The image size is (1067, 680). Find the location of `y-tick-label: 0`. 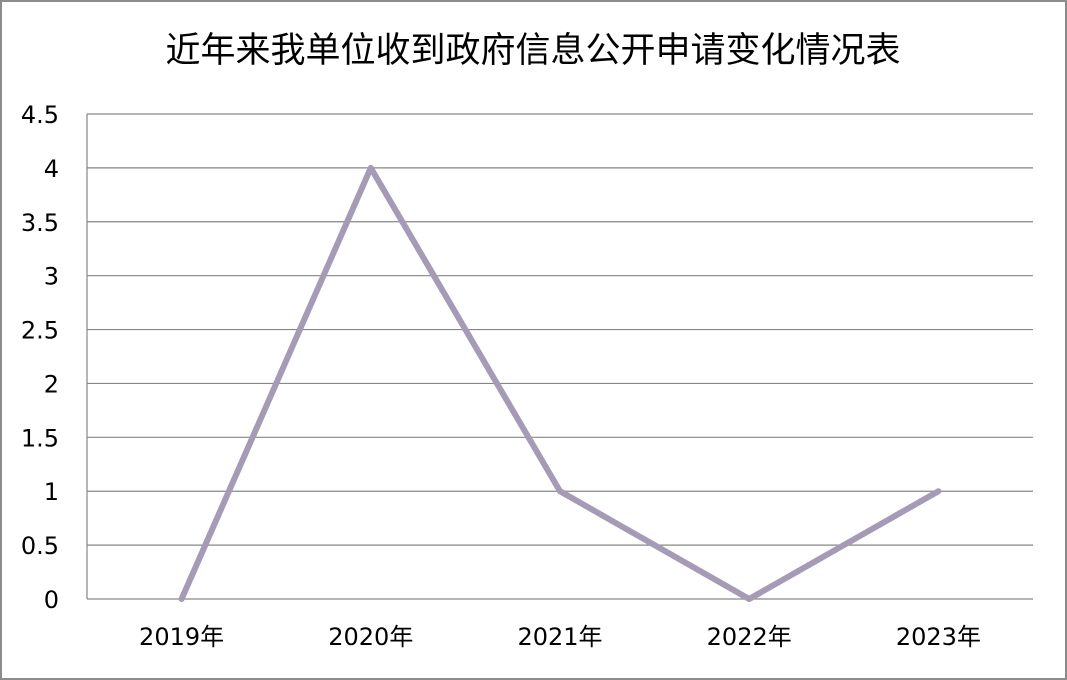

y-tick-label: 0 is located at coordinates (51, 600).